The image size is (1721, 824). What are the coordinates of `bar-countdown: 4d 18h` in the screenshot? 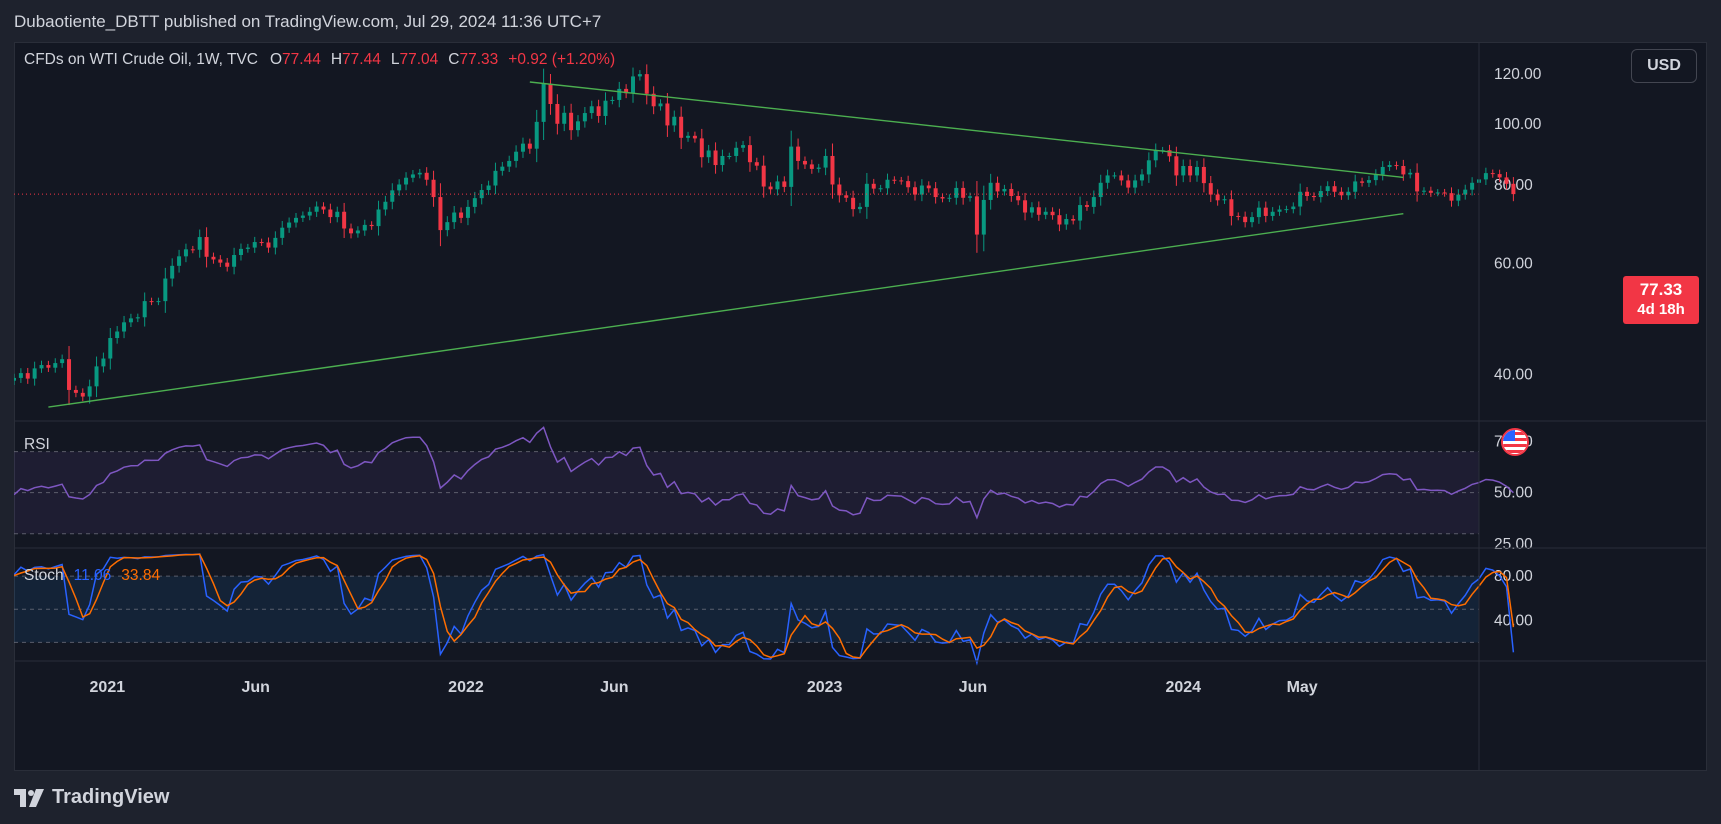 It's located at (1661, 309).